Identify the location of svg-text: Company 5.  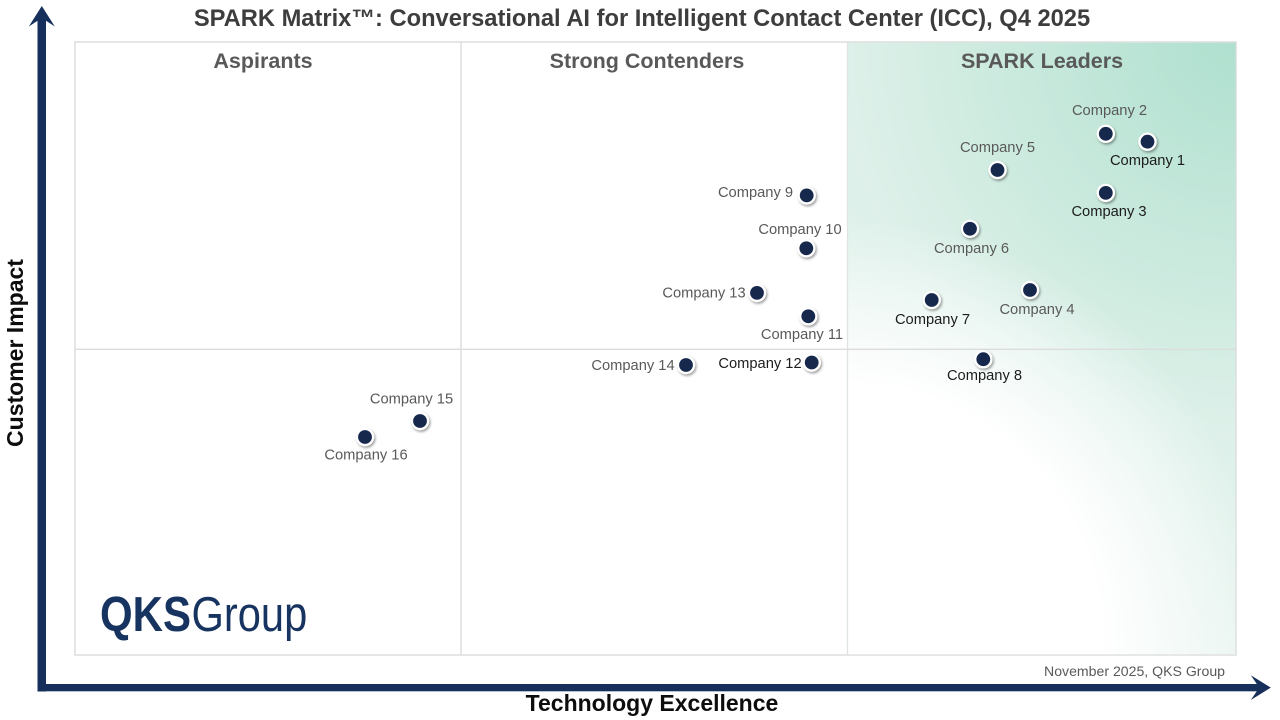
(997, 148).